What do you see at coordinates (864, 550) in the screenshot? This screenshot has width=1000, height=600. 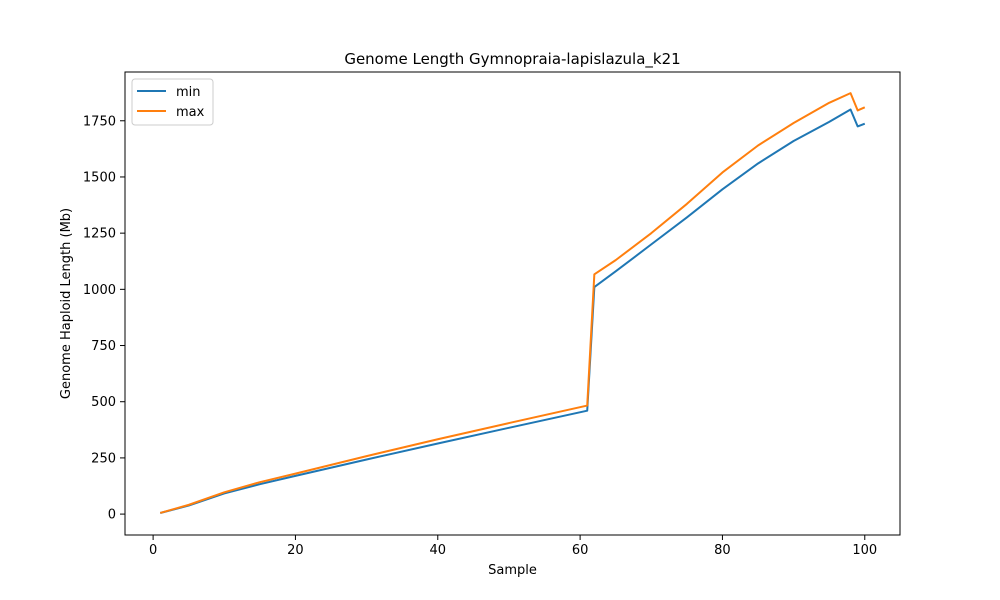 I see `x-tick-label: 100` at bounding box center [864, 550].